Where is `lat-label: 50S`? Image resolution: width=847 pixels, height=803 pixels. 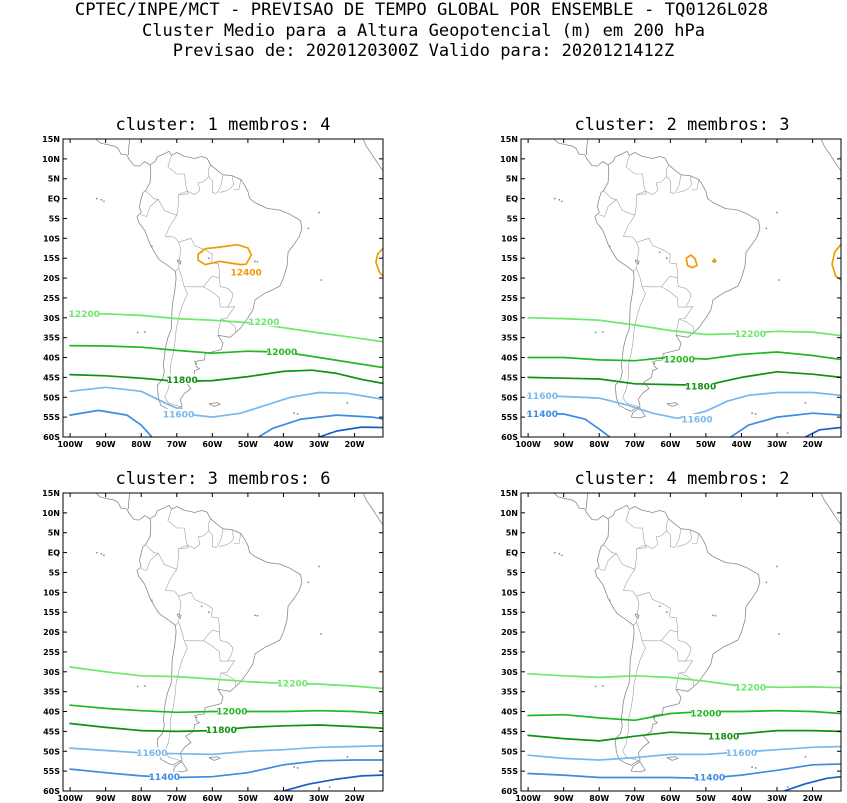
lat-label: 50S is located at coordinates (509, 751).